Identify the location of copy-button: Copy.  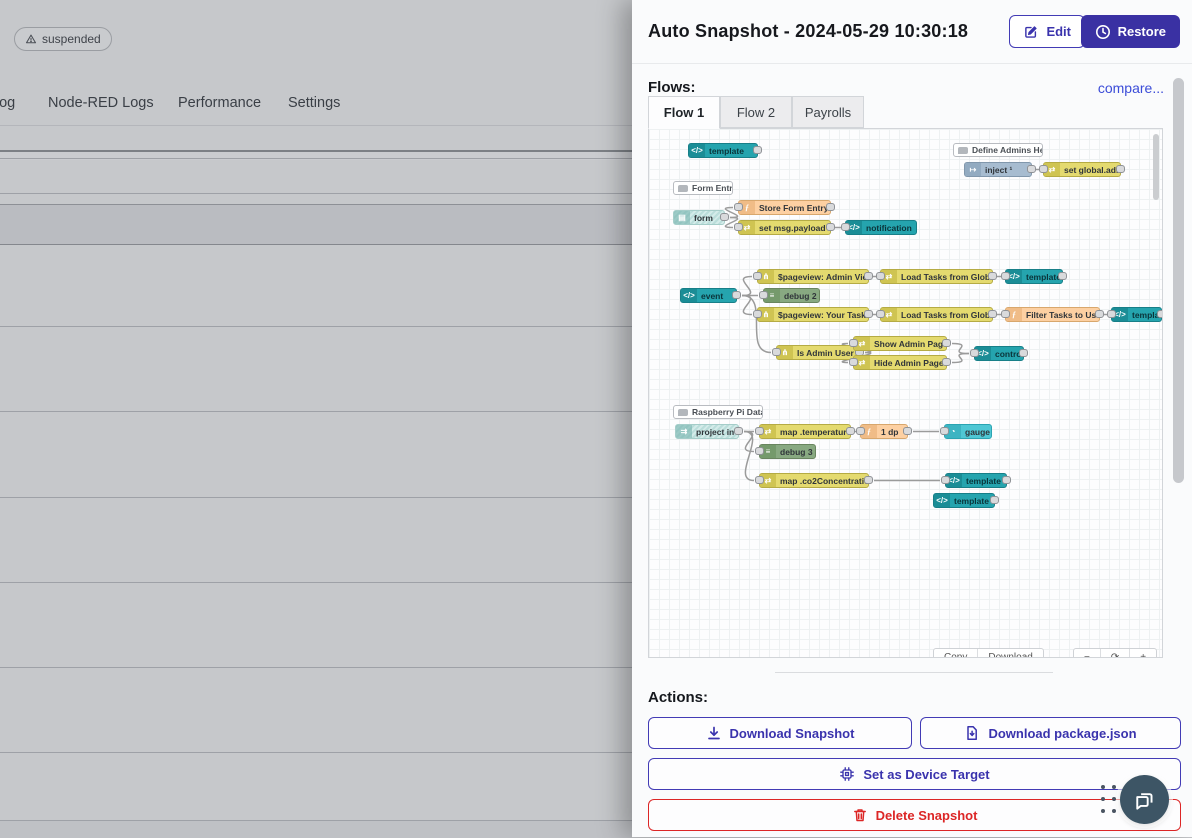
(956, 653).